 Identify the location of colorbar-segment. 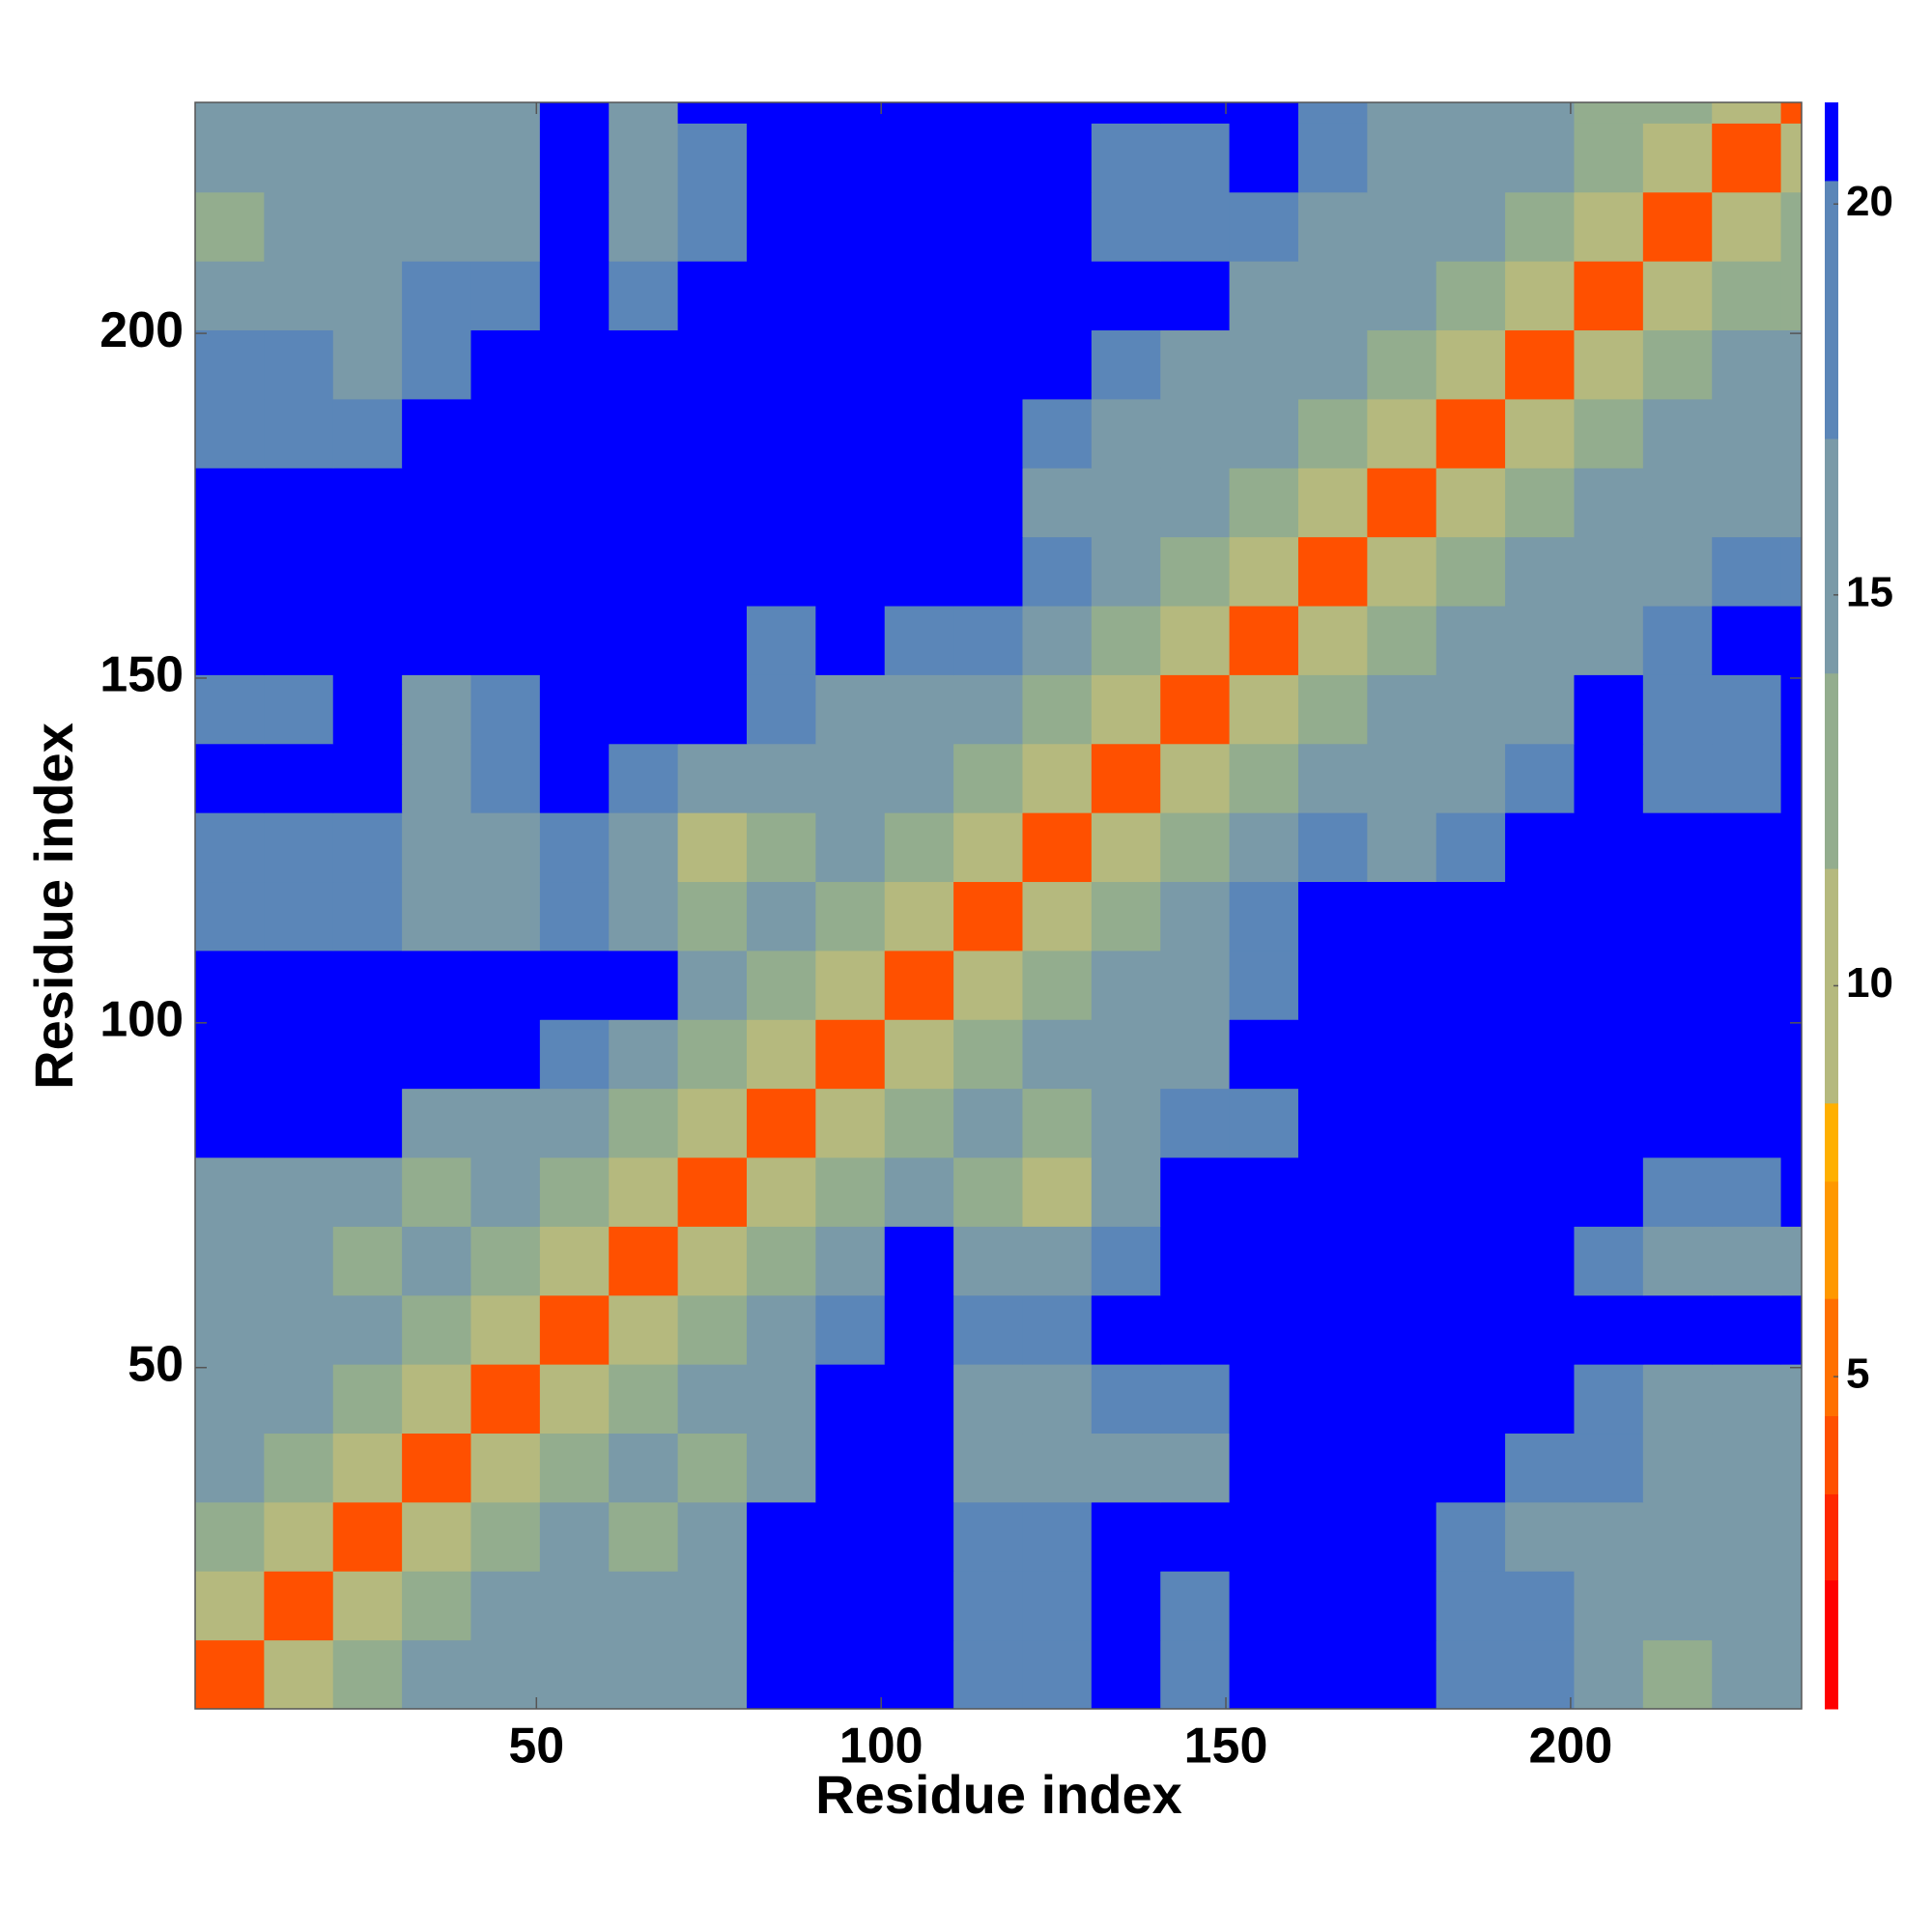
(1831, 1536).